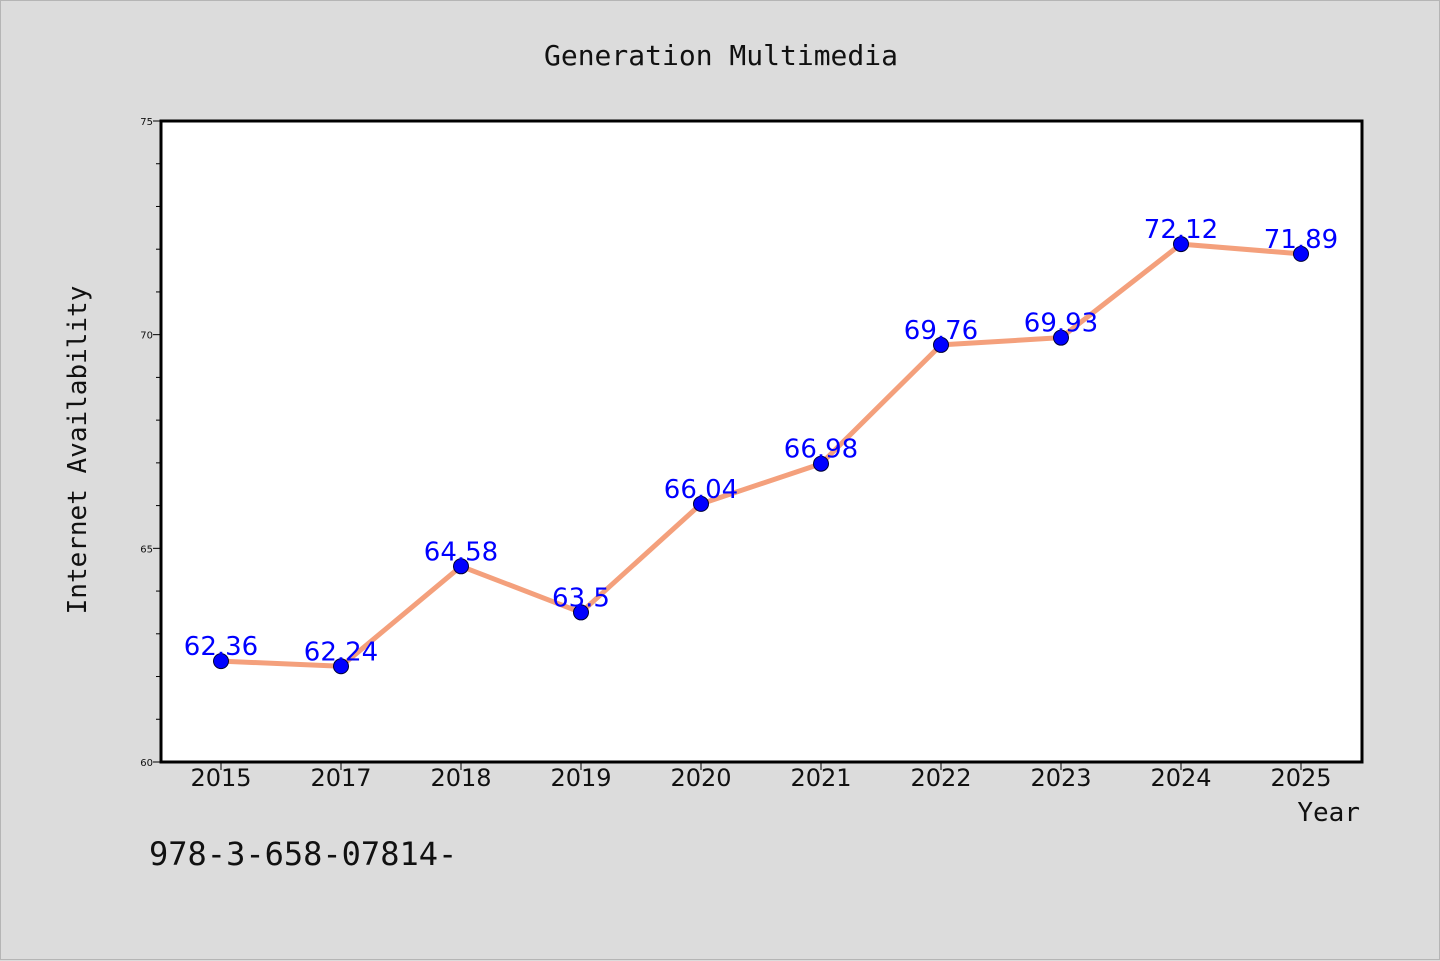 Image resolution: width=1440 pixels, height=961 pixels. I want to click on data-label: 64.58, so click(461, 552).